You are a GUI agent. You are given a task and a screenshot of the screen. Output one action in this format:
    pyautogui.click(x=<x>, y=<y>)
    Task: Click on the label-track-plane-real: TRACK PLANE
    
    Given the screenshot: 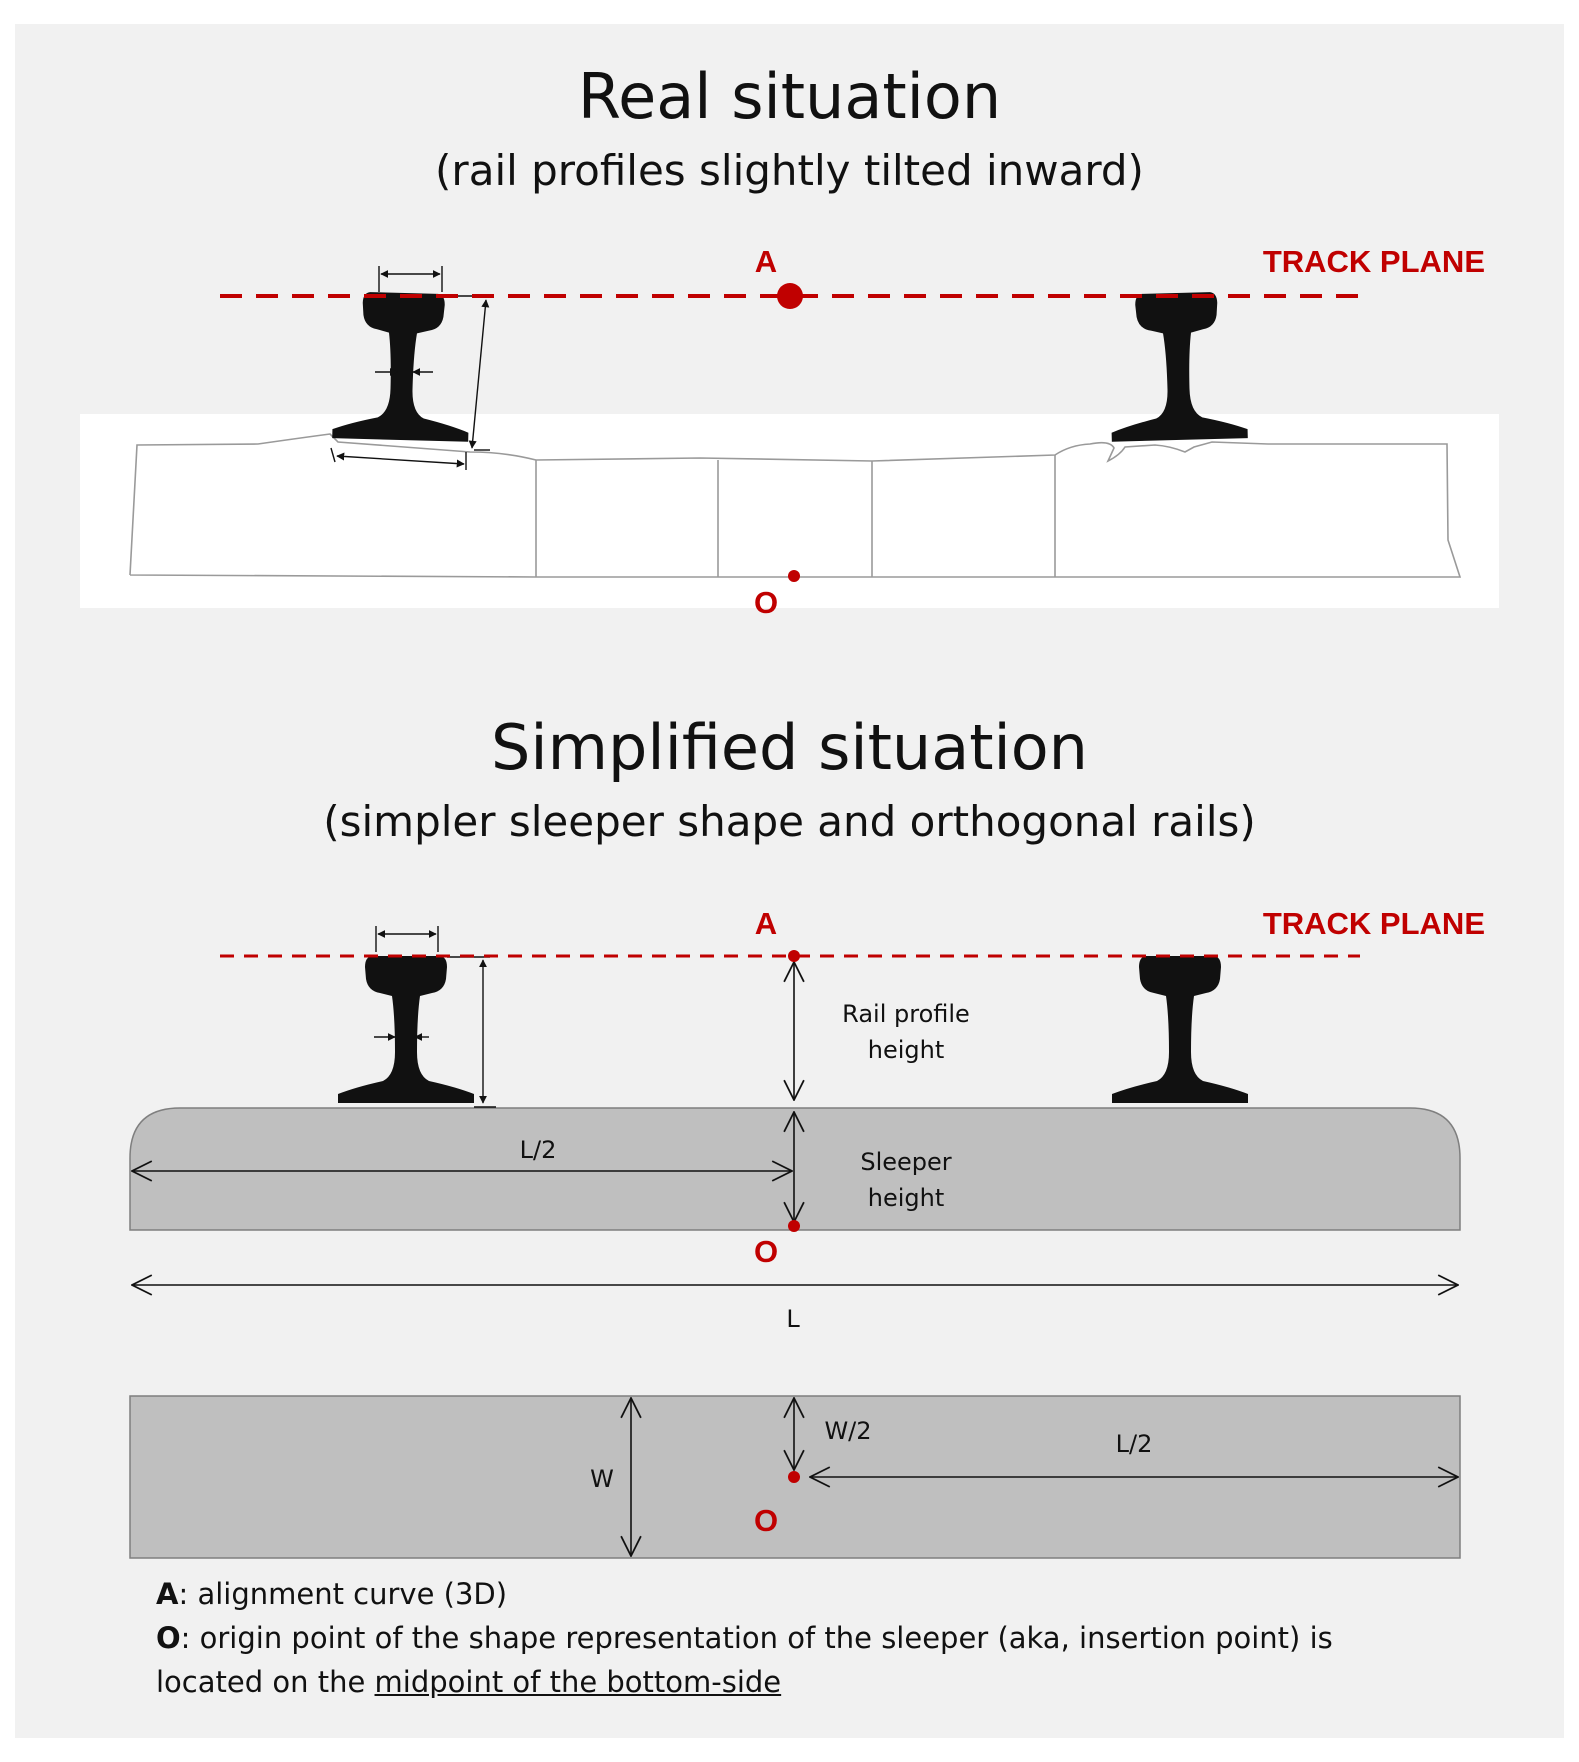 What is the action you would take?
    pyautogui.click(x=1374, y=261)
    